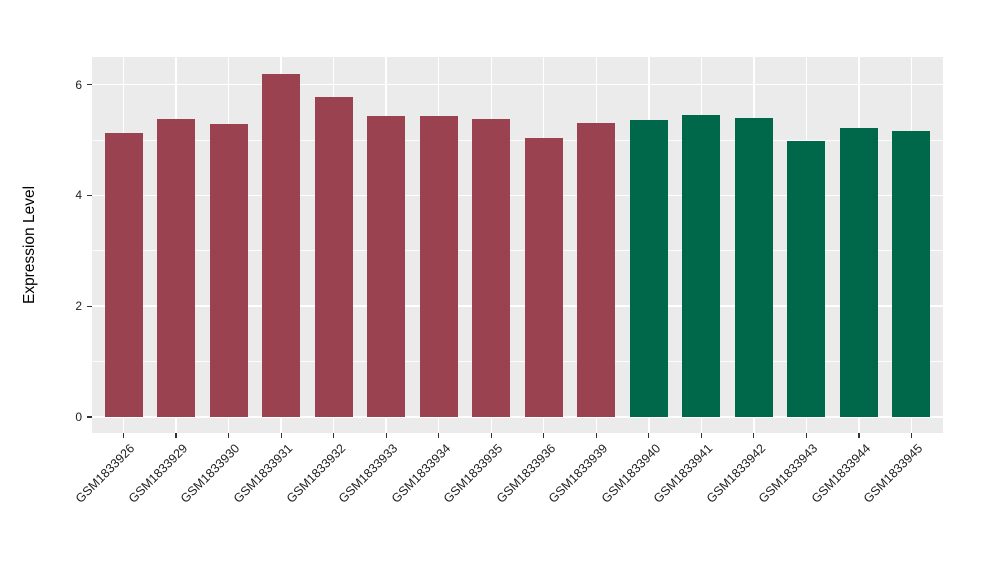 The height and width of the screenshot is (580, 1000). I want to click on bar-GSM1833936, so click(543, 277).